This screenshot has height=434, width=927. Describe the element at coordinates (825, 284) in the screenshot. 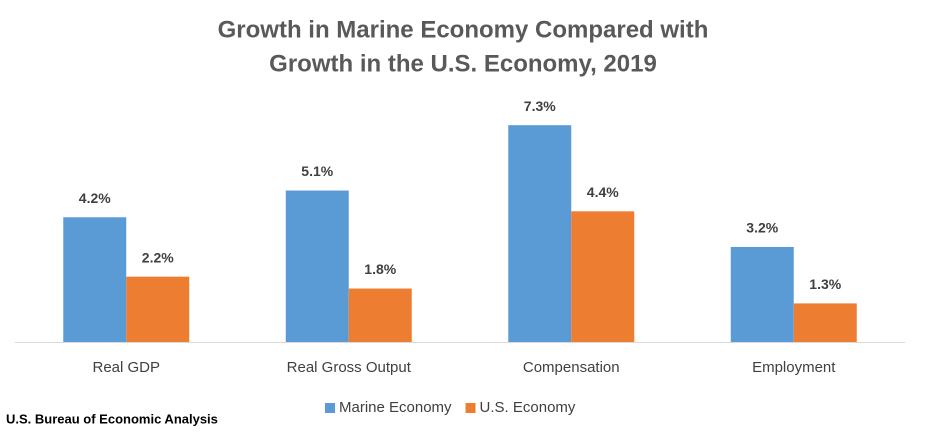

I see `value-label: 1.3%` at that location.